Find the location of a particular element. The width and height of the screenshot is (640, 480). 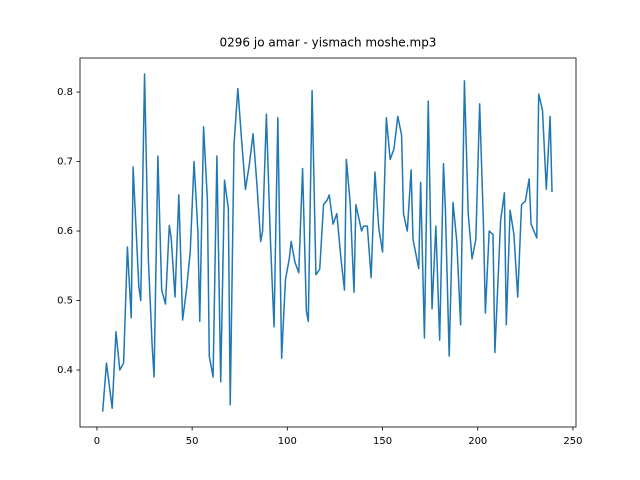

chart-title: 0296 jo amar - yismach moshe.mp3 is located at coordinates (328, 43).